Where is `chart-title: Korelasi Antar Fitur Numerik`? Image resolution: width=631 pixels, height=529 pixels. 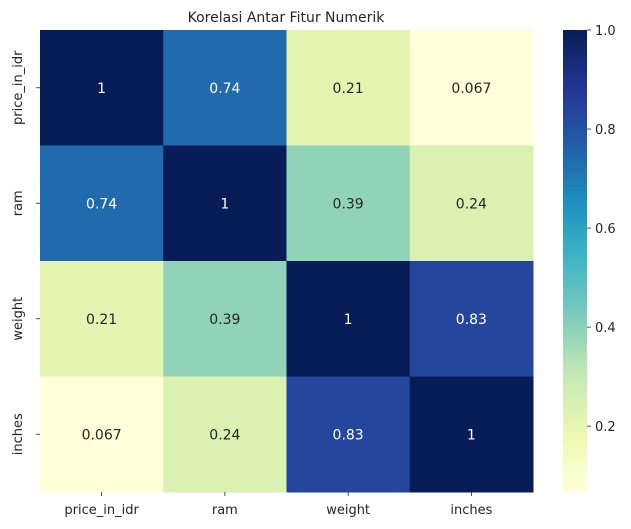 chart-title: Korelasi Antar Fitur Numerik is located at coordinates (287, 18).